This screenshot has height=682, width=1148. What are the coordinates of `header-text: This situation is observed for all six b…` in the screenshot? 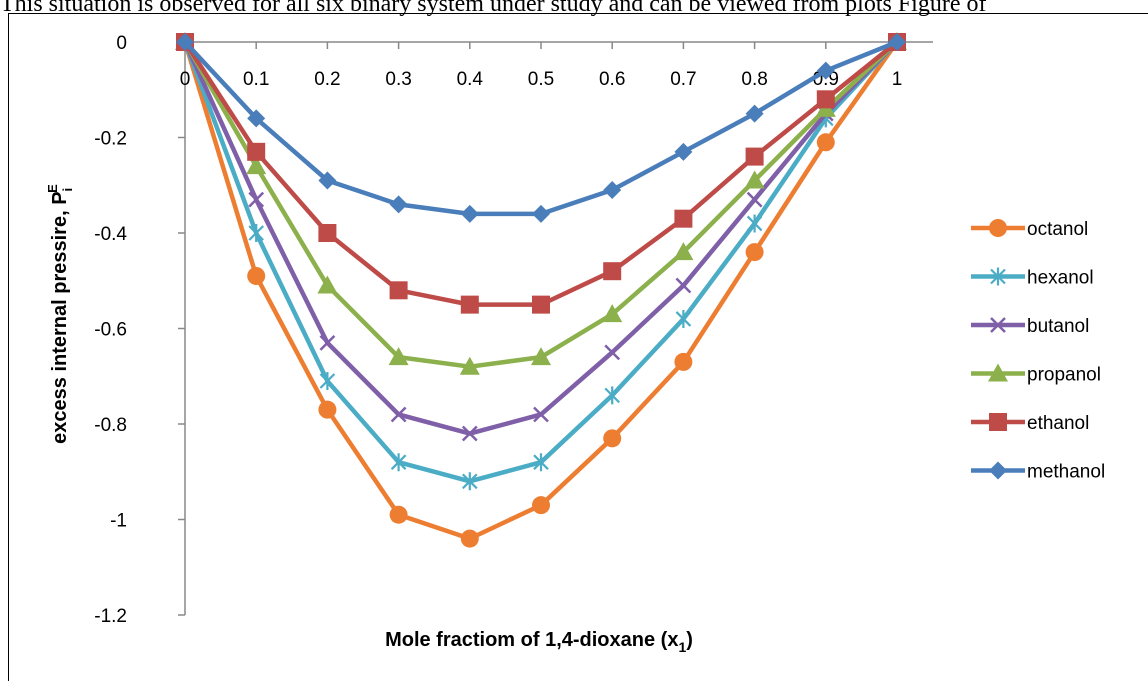 It's located at (493, 8).